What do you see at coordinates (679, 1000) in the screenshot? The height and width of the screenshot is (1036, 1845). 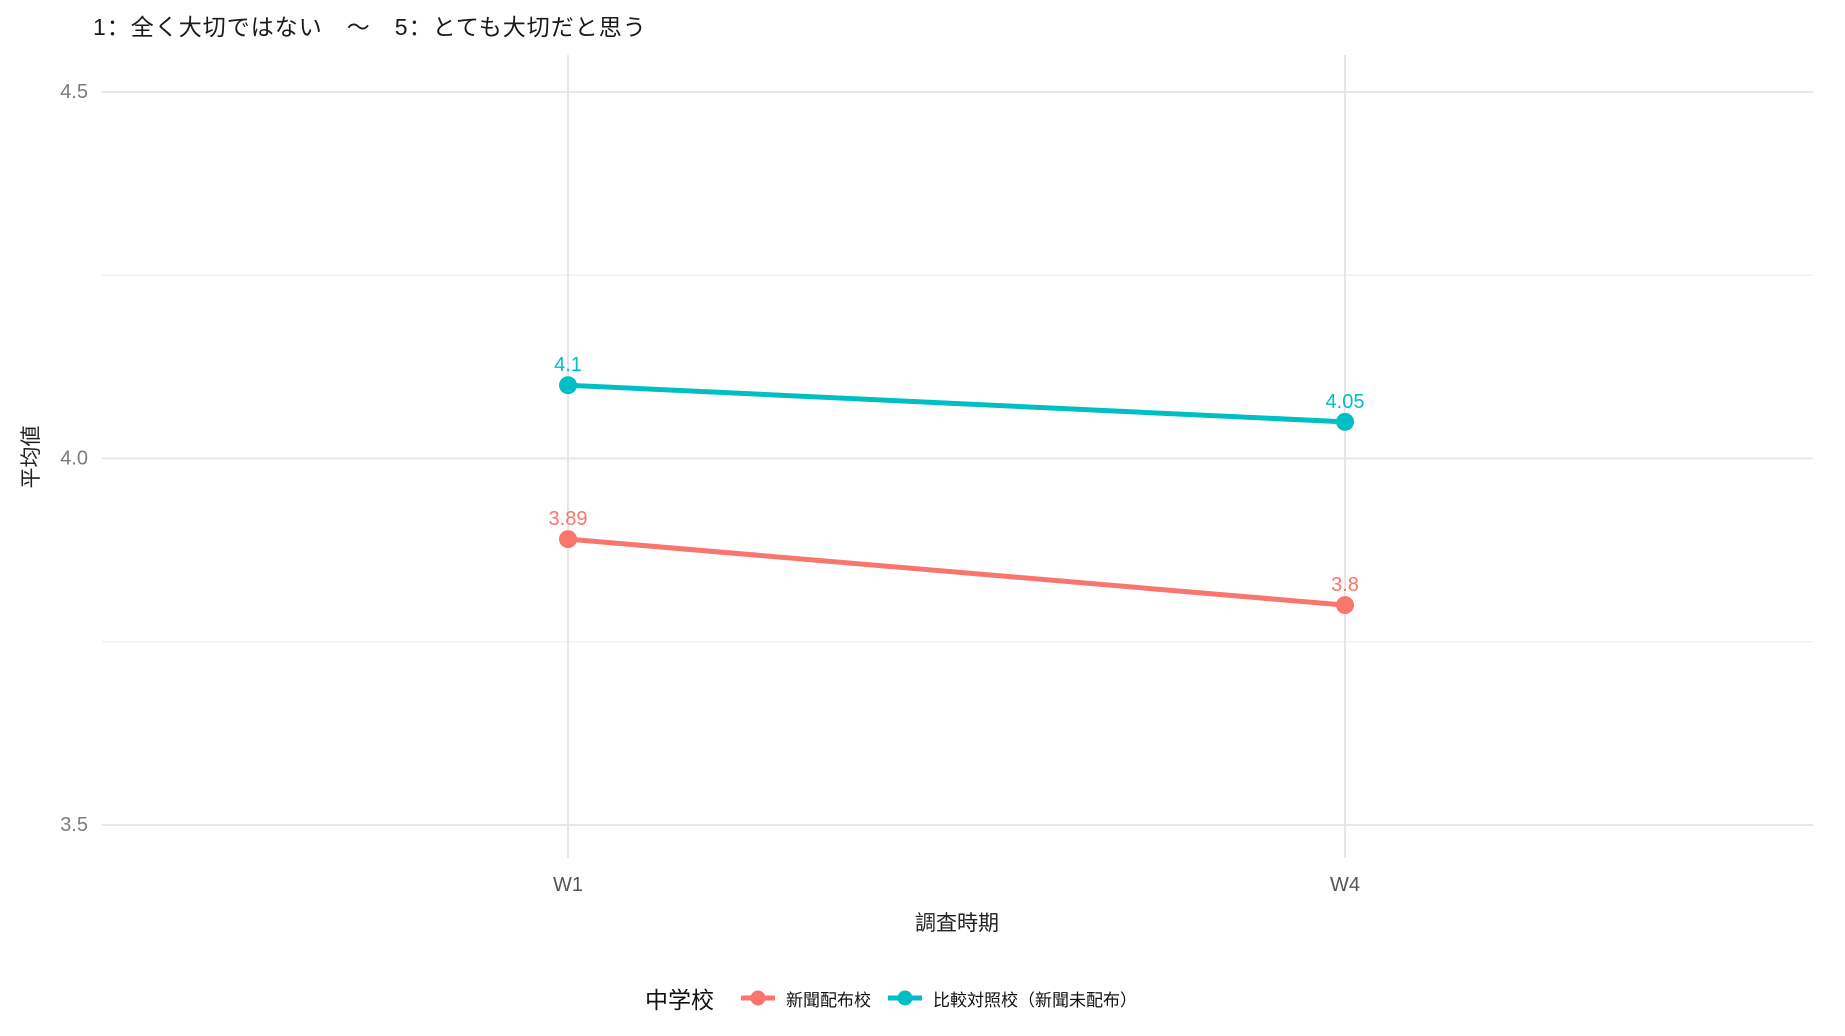 I see `legend-title: 中学校` at bounding box center [679, 1000].